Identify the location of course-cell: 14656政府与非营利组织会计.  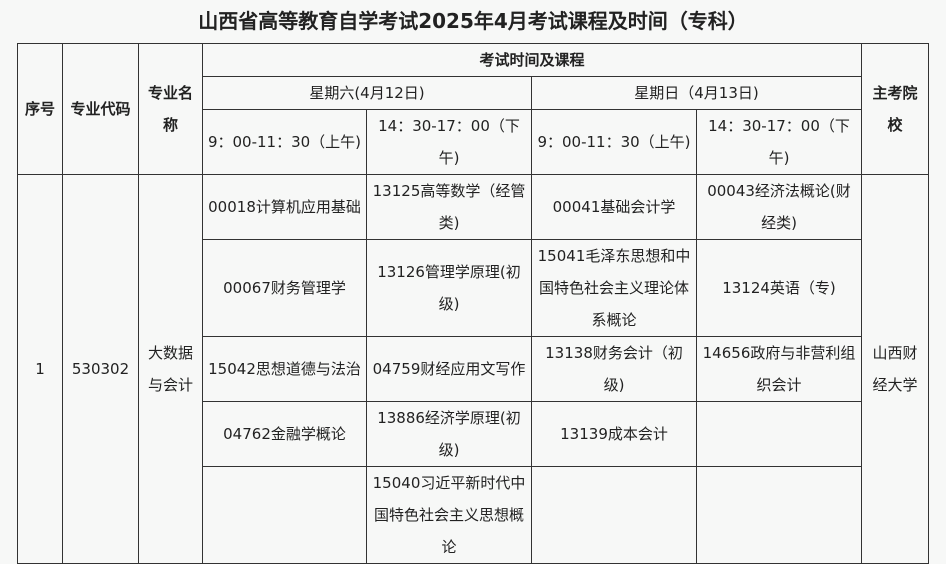
(779, 369).